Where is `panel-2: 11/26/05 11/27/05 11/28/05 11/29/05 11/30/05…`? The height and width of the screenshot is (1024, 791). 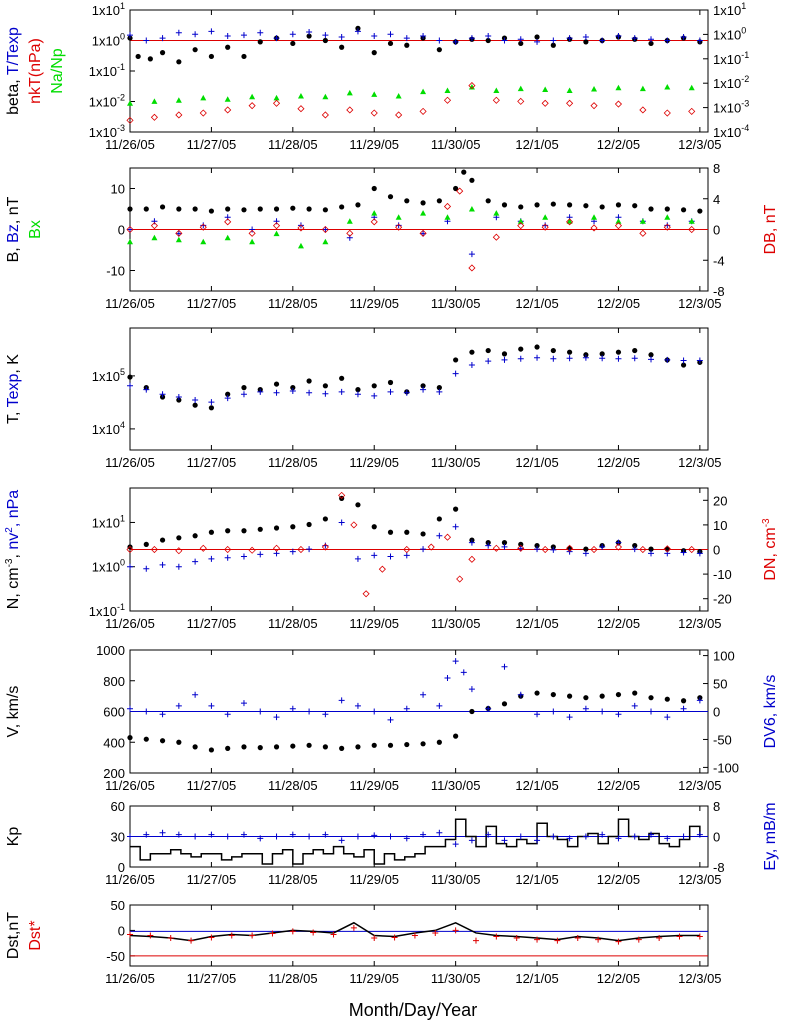 panel-2: 11/26/05 11/27/05 11/28/05 11/29/05 11/30/05… is located at coordinates (413, 239).